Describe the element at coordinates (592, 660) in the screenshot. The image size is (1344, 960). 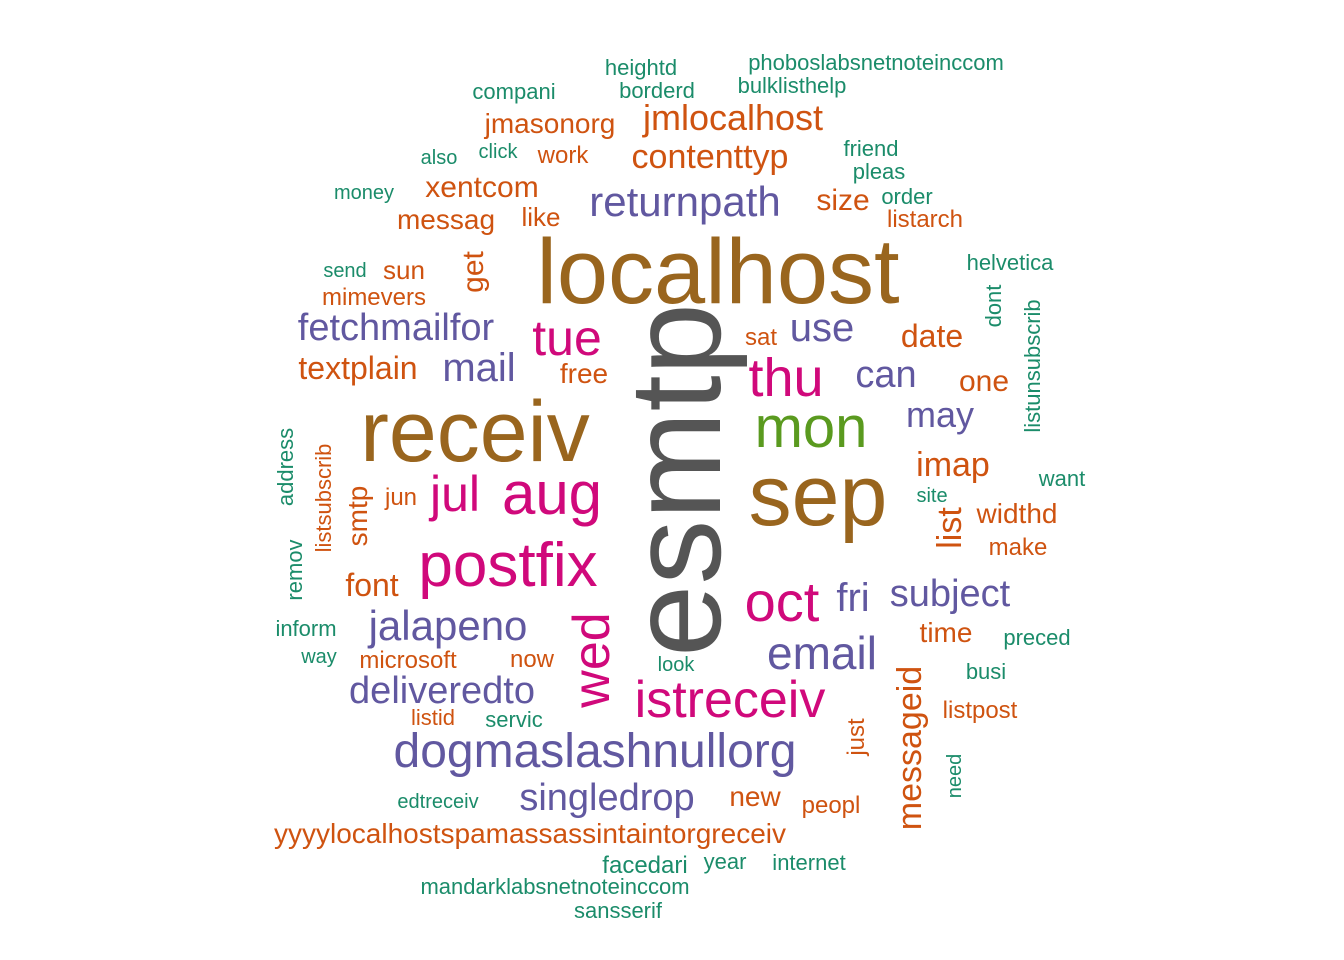
I see `word-wed: wed` at that location.